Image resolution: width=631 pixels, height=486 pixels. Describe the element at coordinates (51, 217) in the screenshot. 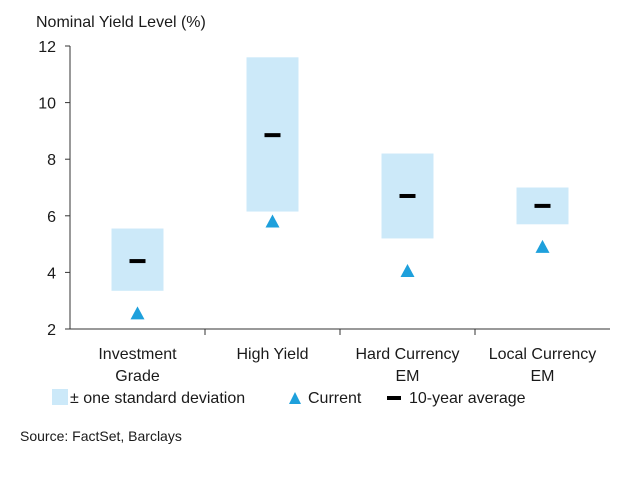

I see `y-tick-label: 6` at that location.